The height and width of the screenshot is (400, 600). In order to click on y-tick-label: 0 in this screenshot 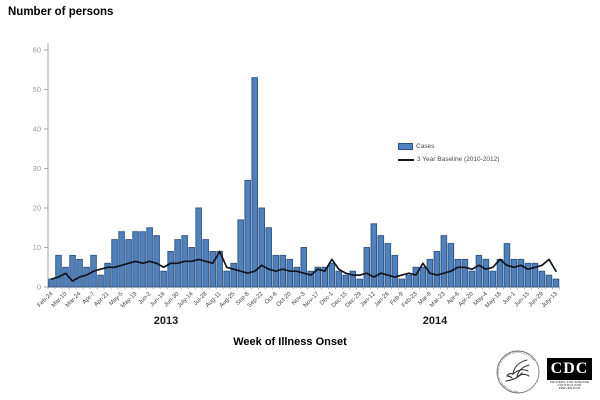, I will do `click(39, 287)`.